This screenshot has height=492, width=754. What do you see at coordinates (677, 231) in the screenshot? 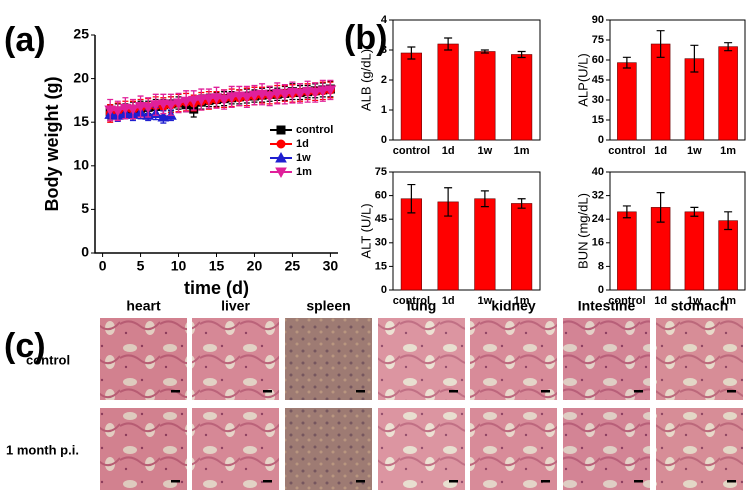
I see `plot-frame` at bounding box center [677, 231].